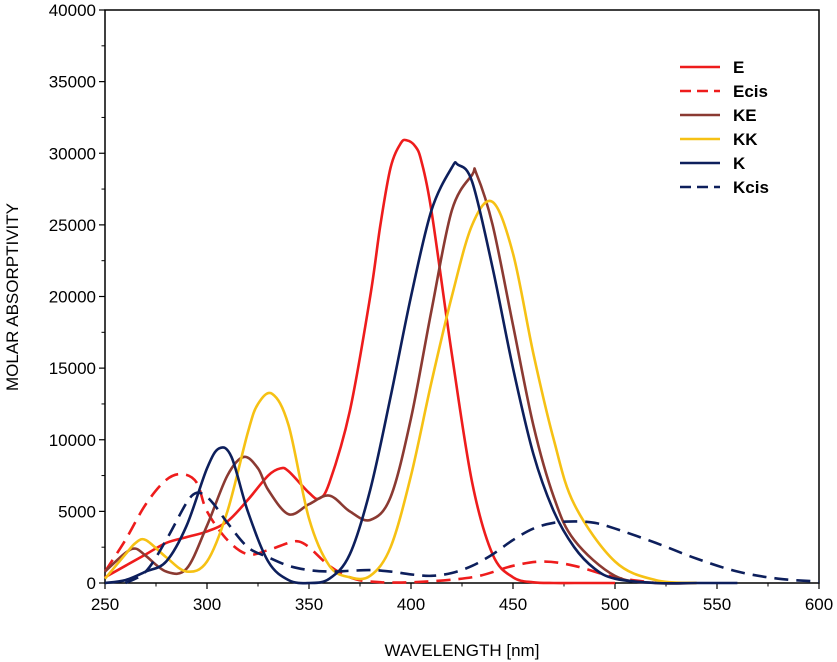 This screenshot has height=662, width=837. Describe the element at coordinates (72, 82) in the screenshot. I see `y-tick-label: 35000` at that location.